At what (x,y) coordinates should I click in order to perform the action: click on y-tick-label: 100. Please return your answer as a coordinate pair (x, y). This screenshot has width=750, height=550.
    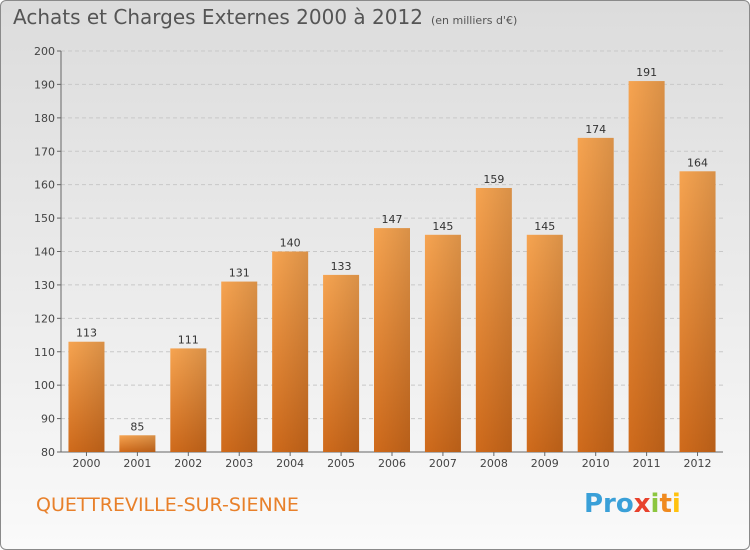
    Looking at the image, I should click on (44, 385).